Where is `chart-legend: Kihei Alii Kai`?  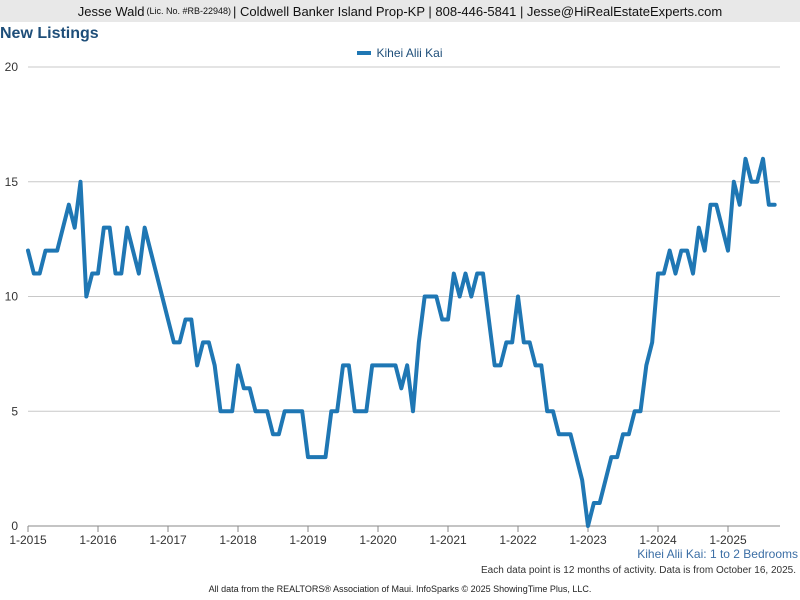 chart-legend: Kihei Alii Kai is located at coordinates (400, 53).